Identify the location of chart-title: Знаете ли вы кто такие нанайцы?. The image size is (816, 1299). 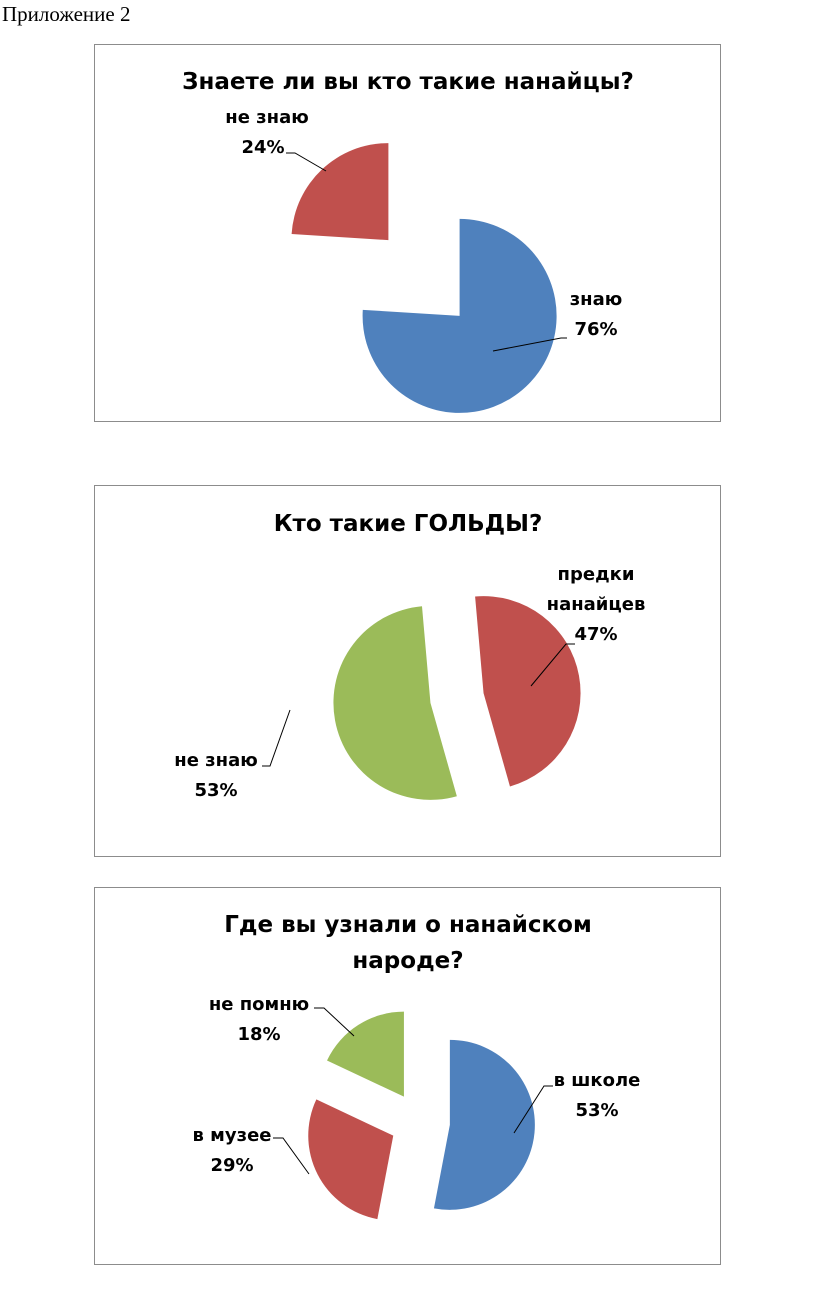
(408, 82).